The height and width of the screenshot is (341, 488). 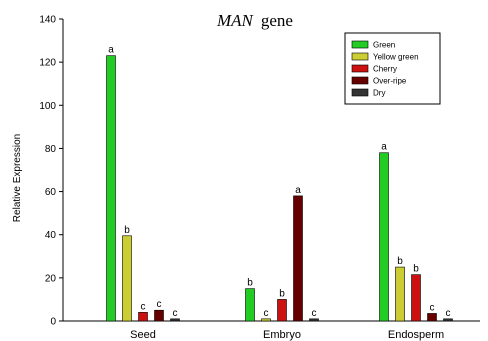 I want to click on legend: Green Yellow green Cherry Over-ripe Dry, so click(x=392, y=68).